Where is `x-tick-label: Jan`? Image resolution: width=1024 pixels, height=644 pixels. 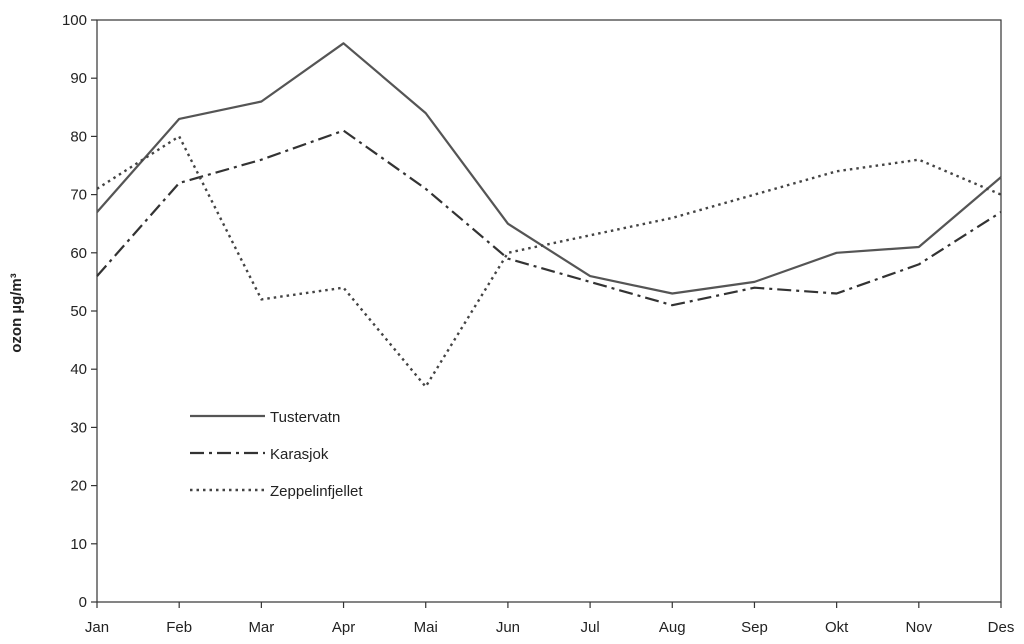
x-tick-label: Jan is located at coordinates (97, 627).